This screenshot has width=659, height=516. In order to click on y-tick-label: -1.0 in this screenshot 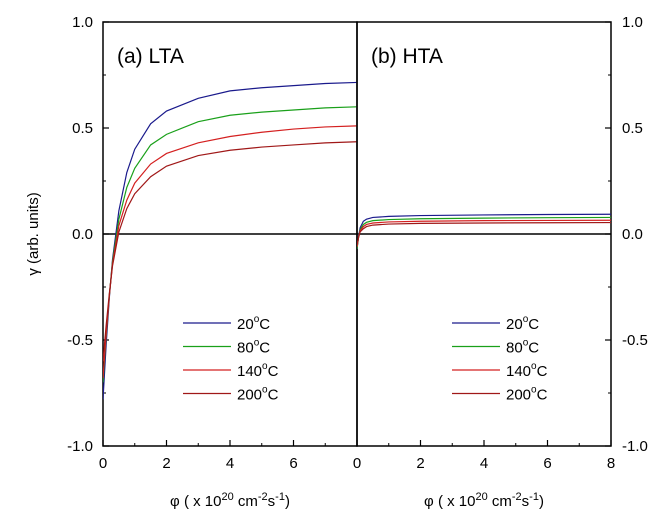, I will do `click(80, 446)`.